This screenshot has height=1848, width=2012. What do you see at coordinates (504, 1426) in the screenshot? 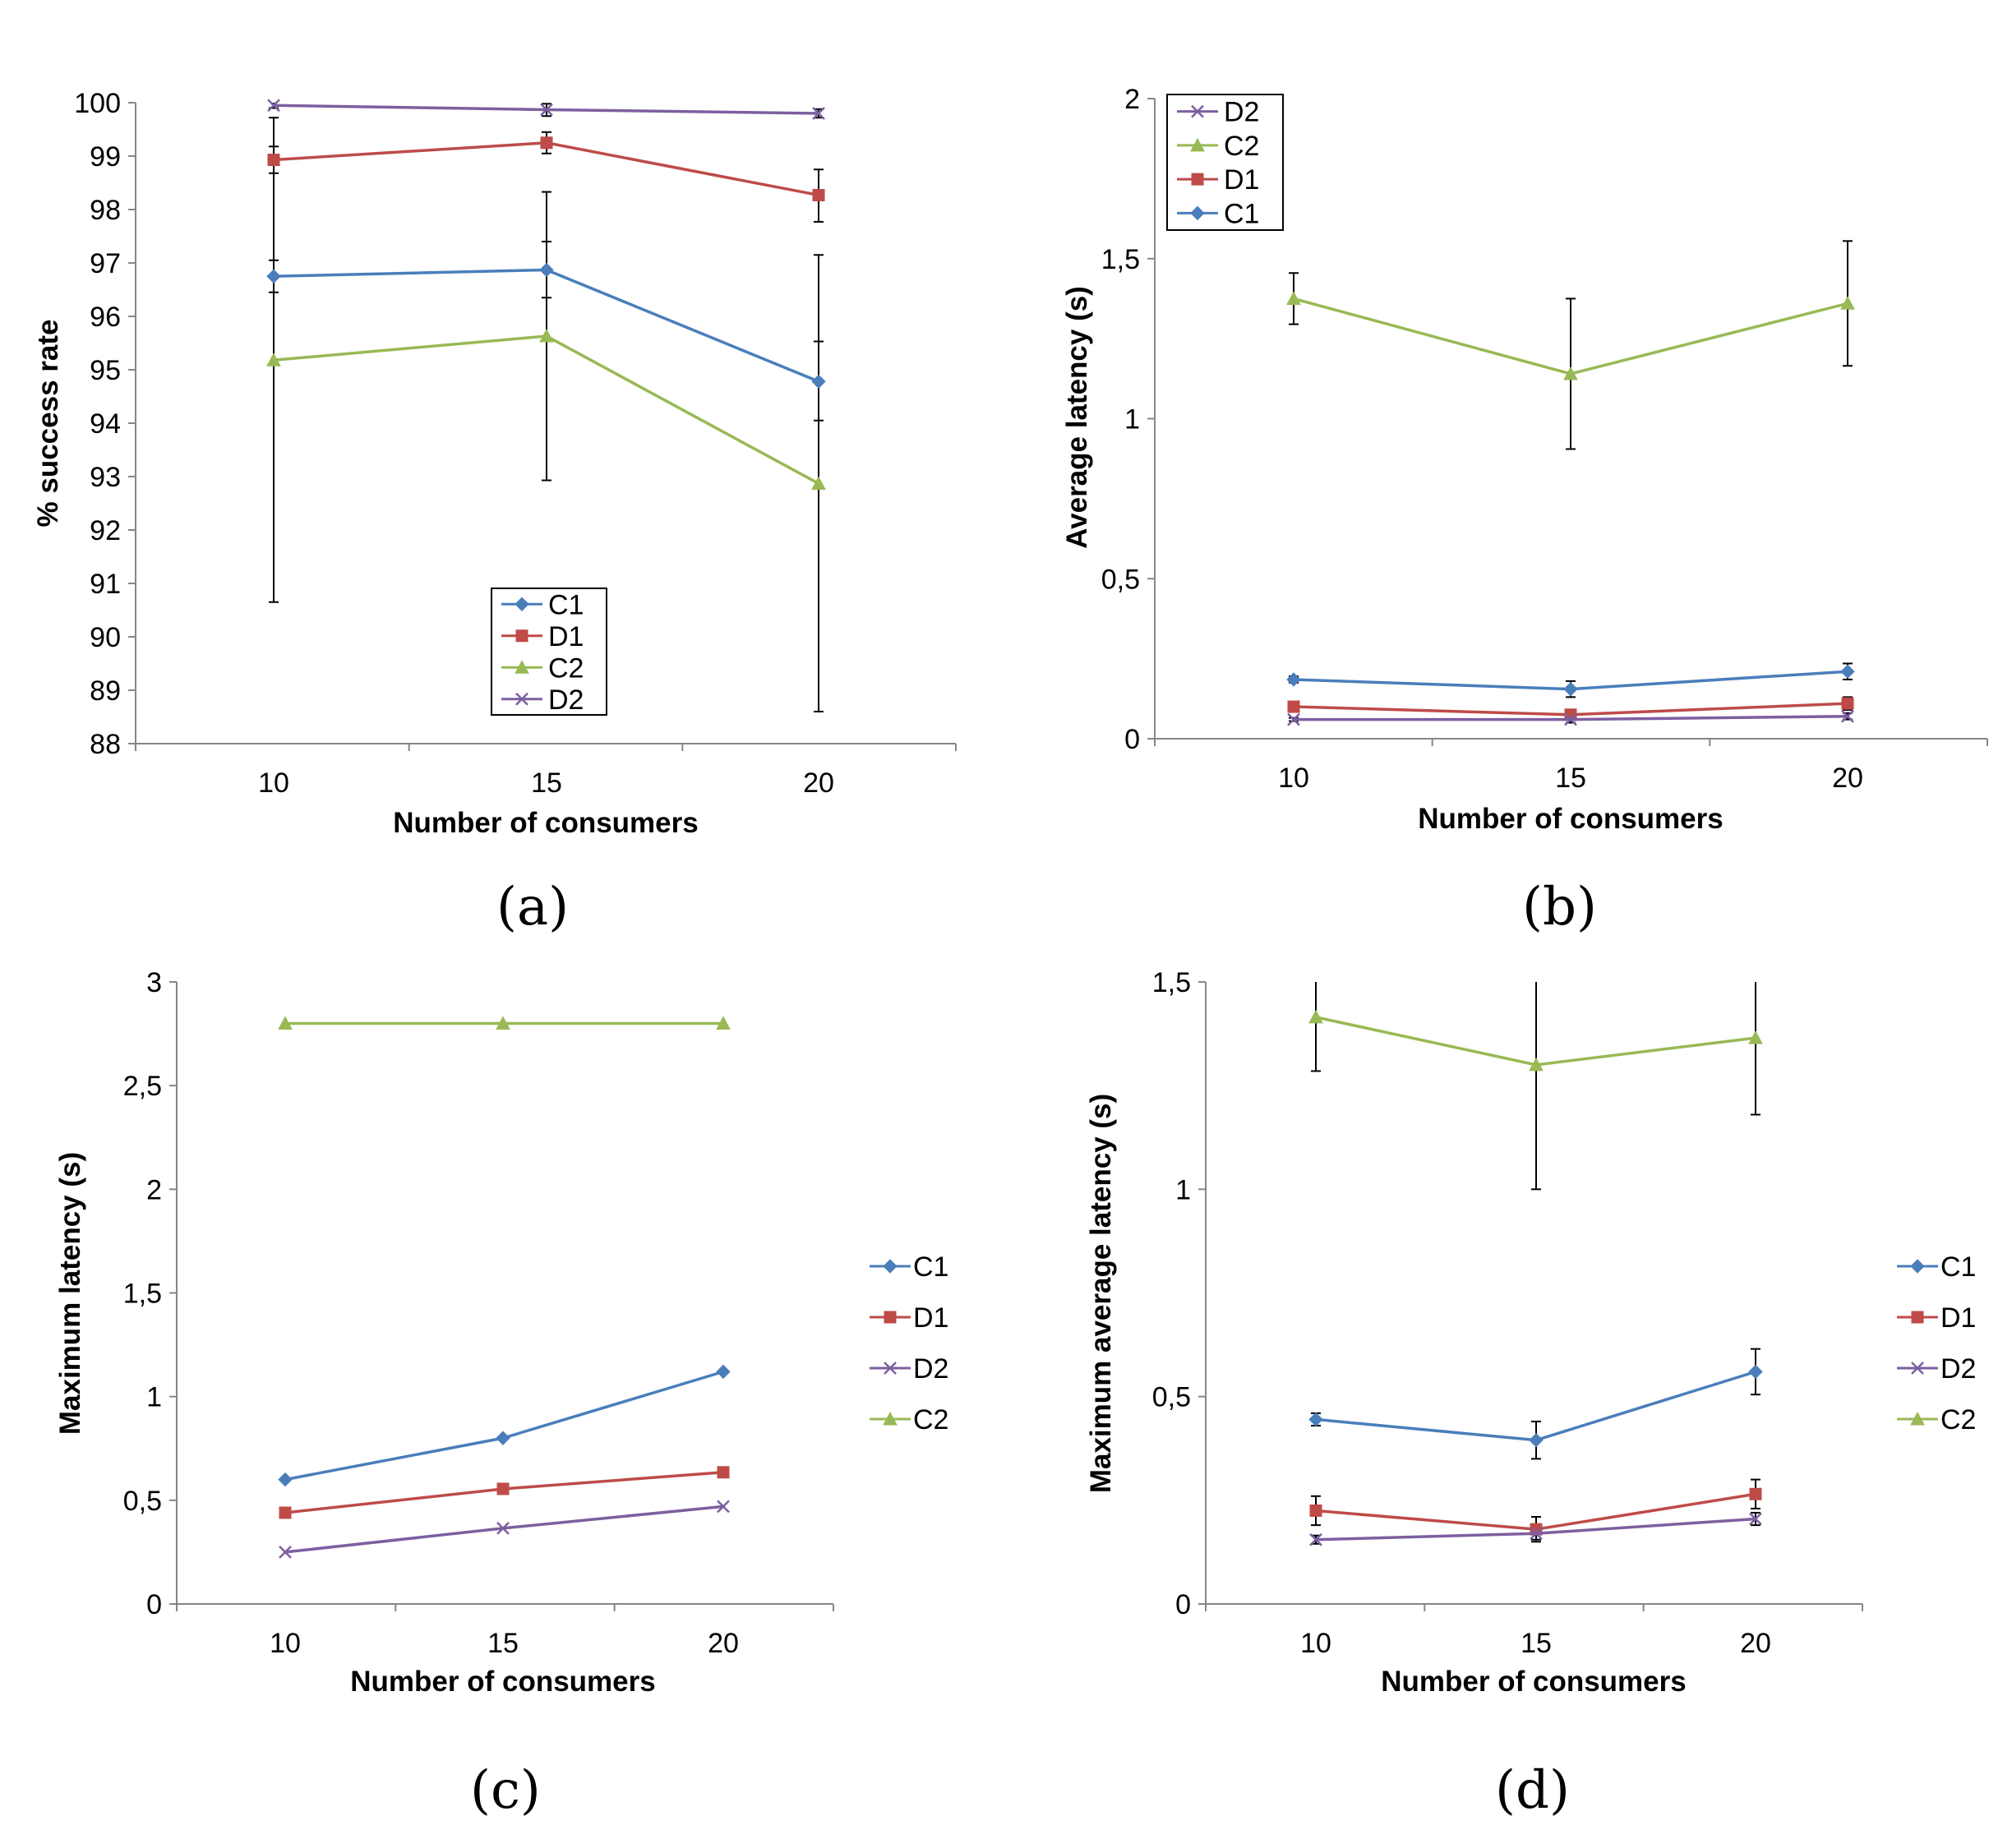
I see `series-line-c1` at bounding box center [504, 1426].